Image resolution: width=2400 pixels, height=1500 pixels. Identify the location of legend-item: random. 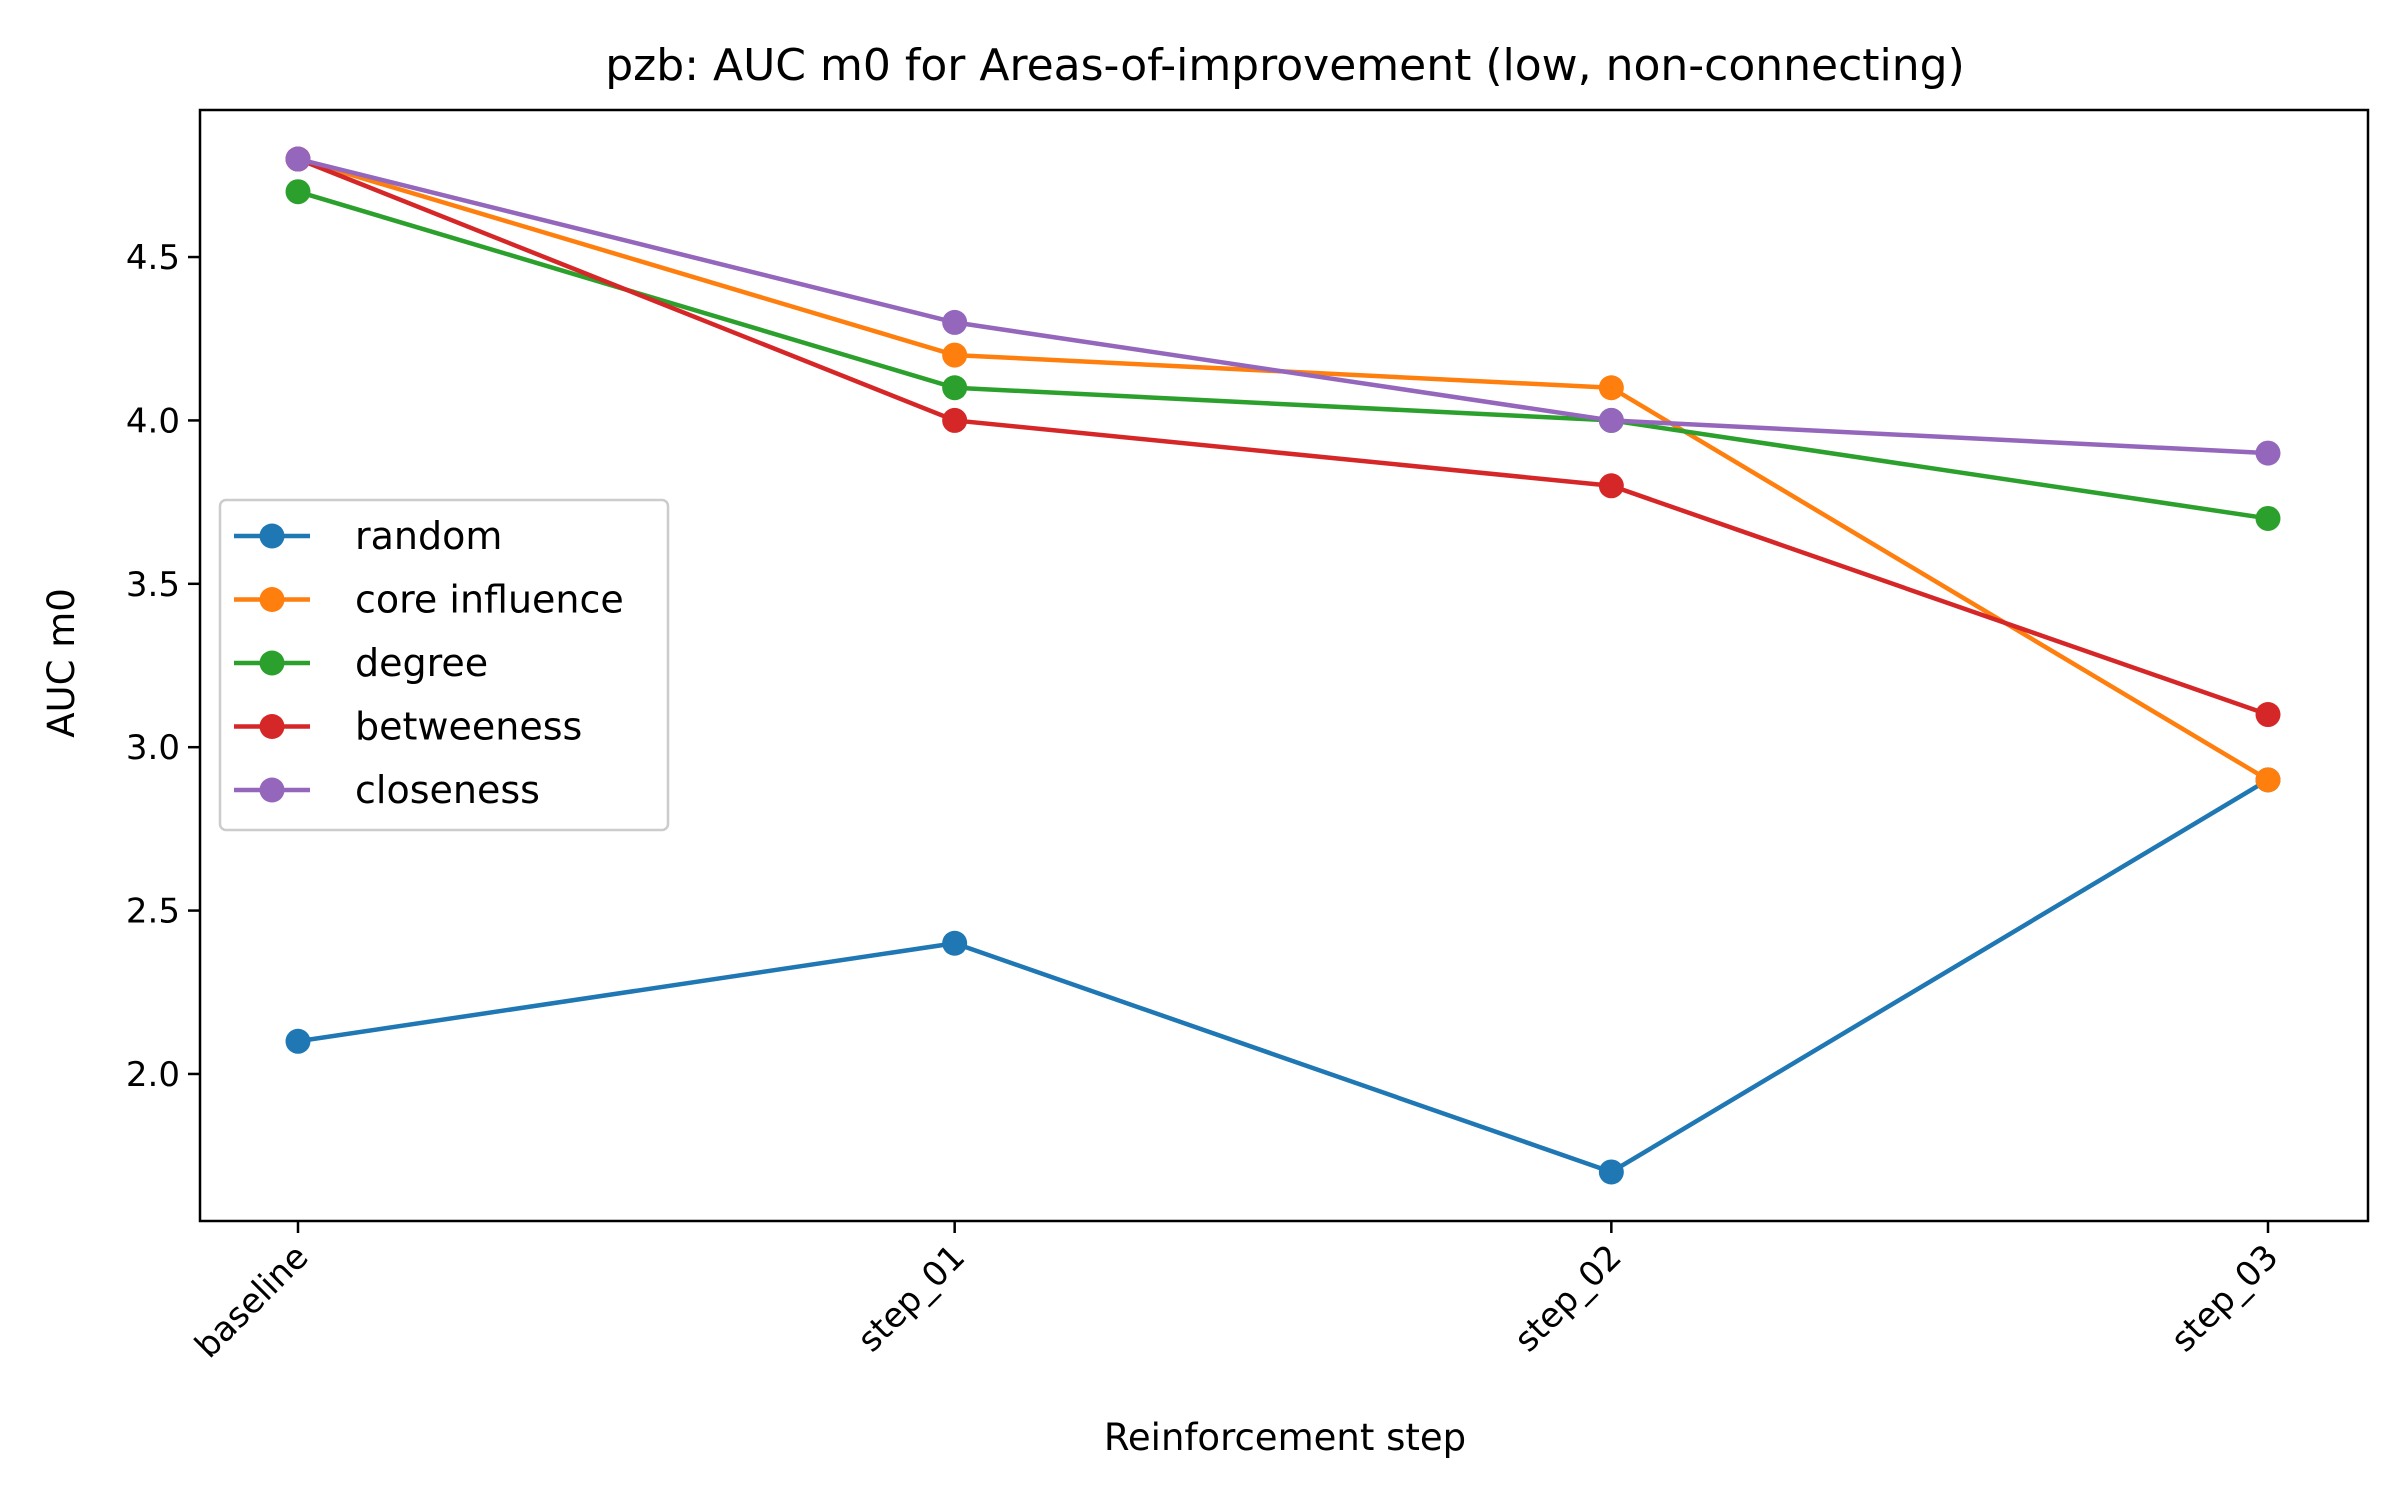
(368, 536).